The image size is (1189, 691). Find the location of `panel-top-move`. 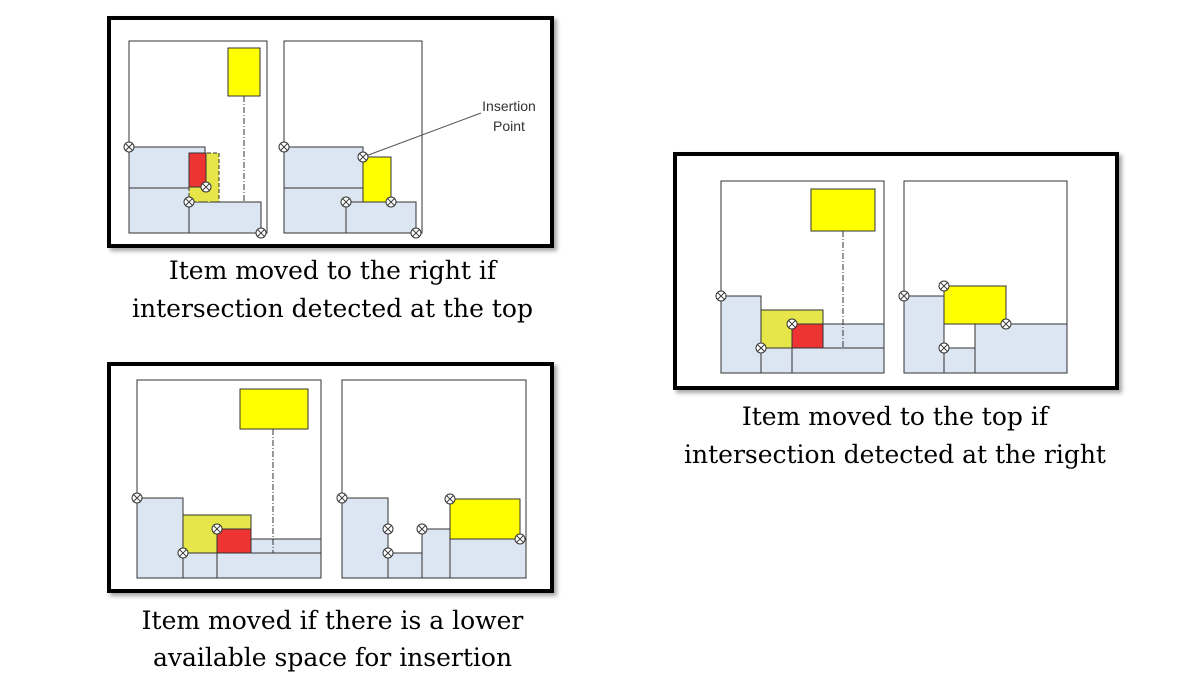

panel-top-move is located at coordinates (896, 271).